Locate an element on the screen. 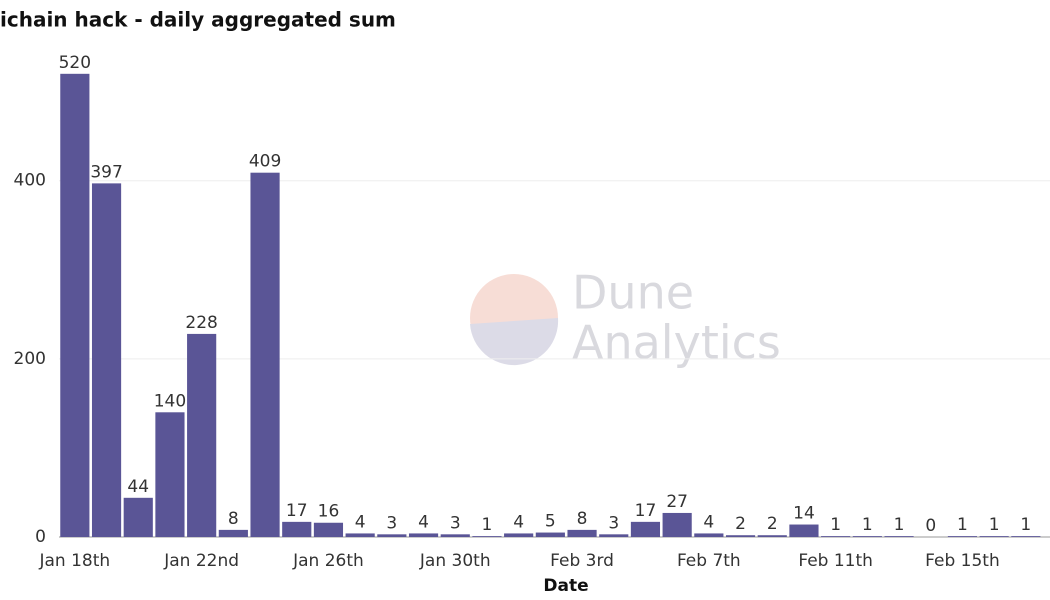 This screenshot has width=1050, height=600. data-label: 0 is located at coordinates (930, 526).